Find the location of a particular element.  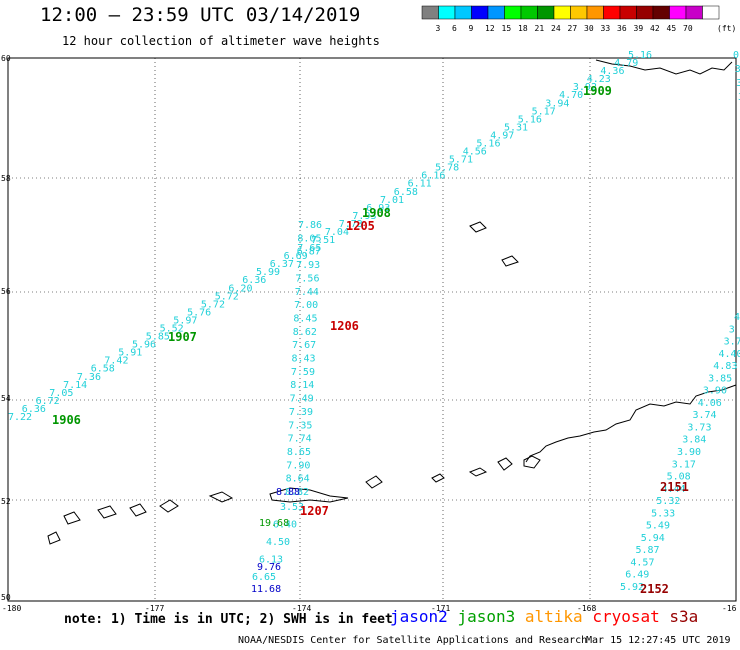

wave-height-value: 4.40 is located at coordinates (729, 354).